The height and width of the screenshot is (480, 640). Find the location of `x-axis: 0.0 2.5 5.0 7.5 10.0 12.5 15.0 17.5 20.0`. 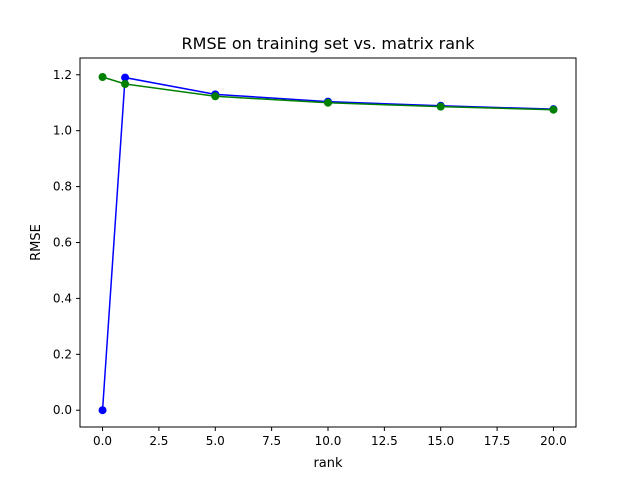

x-axis: 0.0 2.5 5.0 7.5 10.0 12.5 15.0 17.5 20.0 is located at coordinates (330, 437).